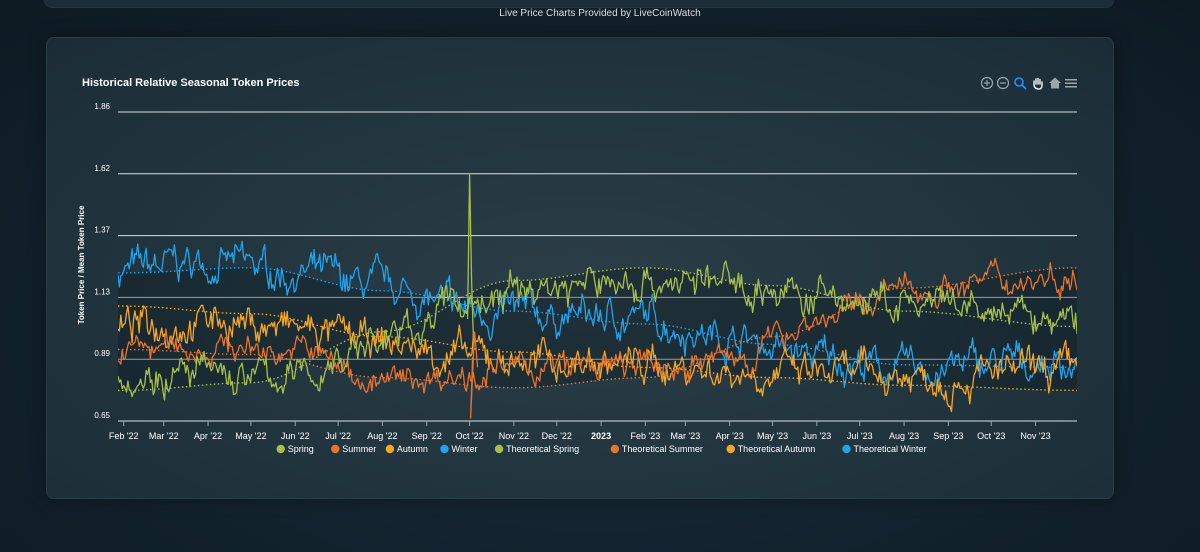  What do you see at coordinates (1035, 436) in the screenshot?
I see `x-tick-label: Nov '23` at bounding box center [1035, 436].